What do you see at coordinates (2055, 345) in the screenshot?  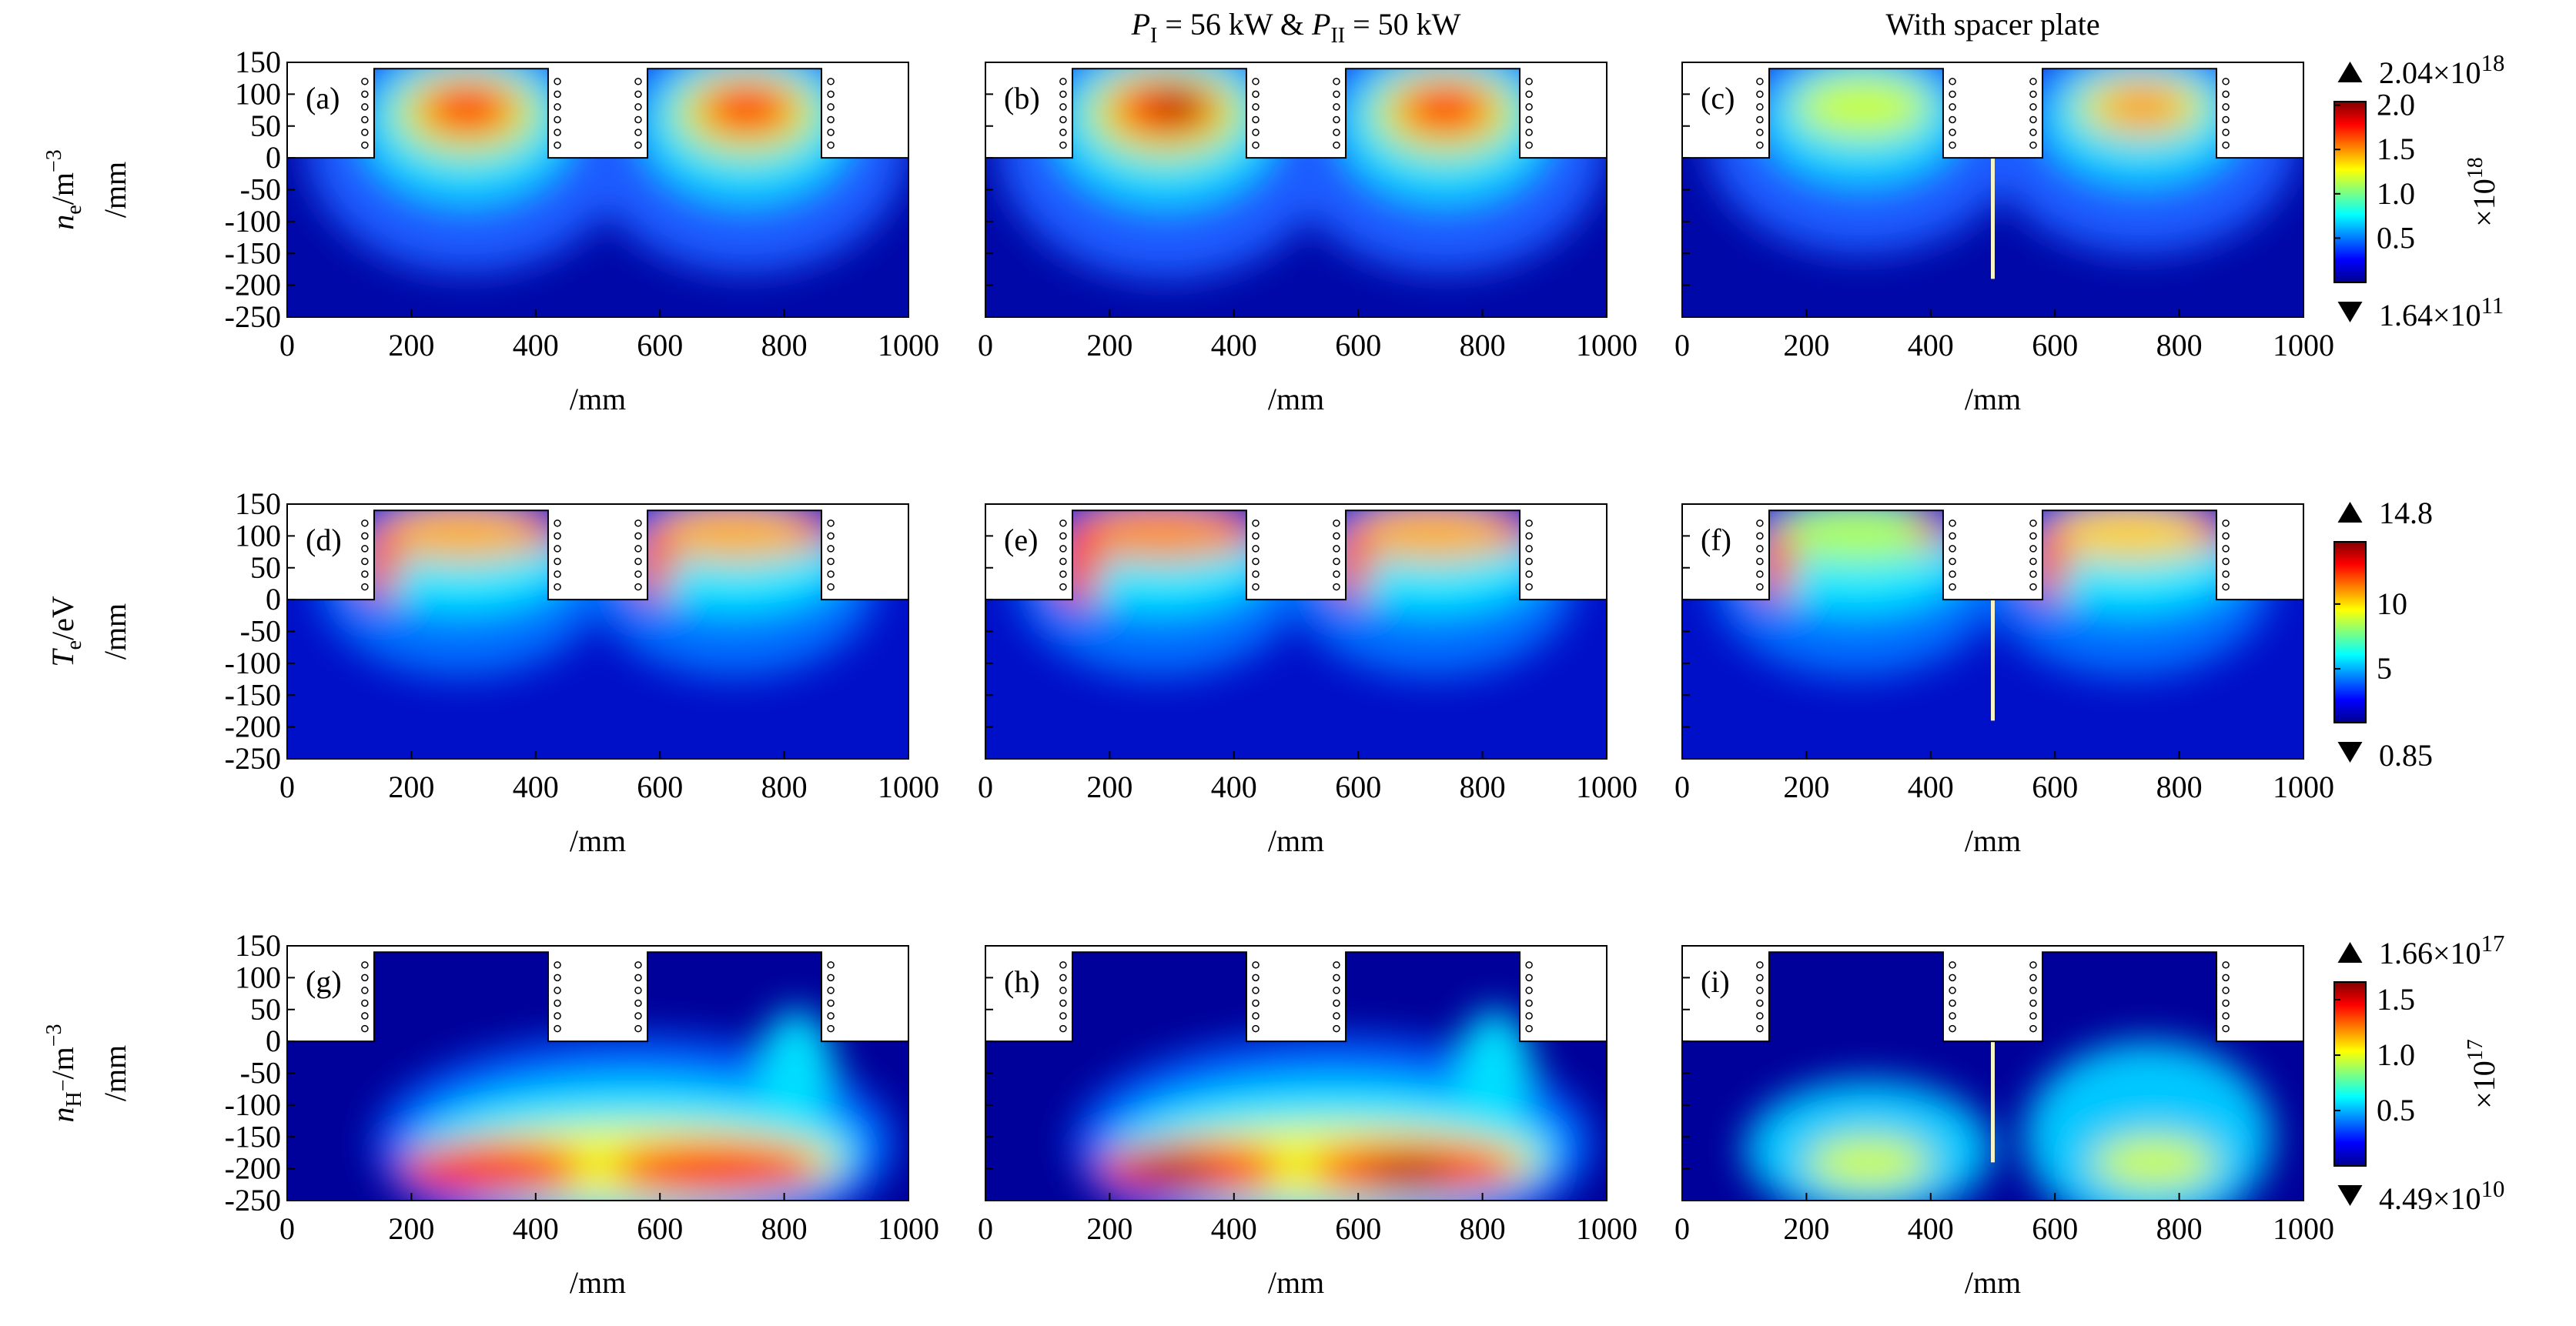 I see `x-tick-label: 600` at bounding box center [2055, 345].